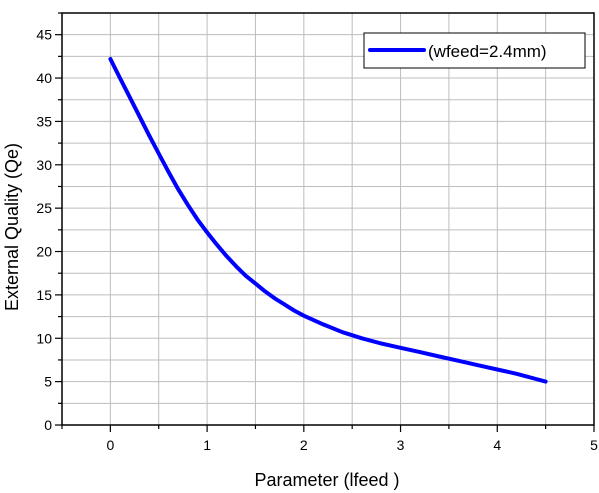 This screenshot has width=599, height=493. What do you see at coordinates (401, 445) in the screenshot?
I see `x-tick-label: 3` at bounding box center [401, 445].